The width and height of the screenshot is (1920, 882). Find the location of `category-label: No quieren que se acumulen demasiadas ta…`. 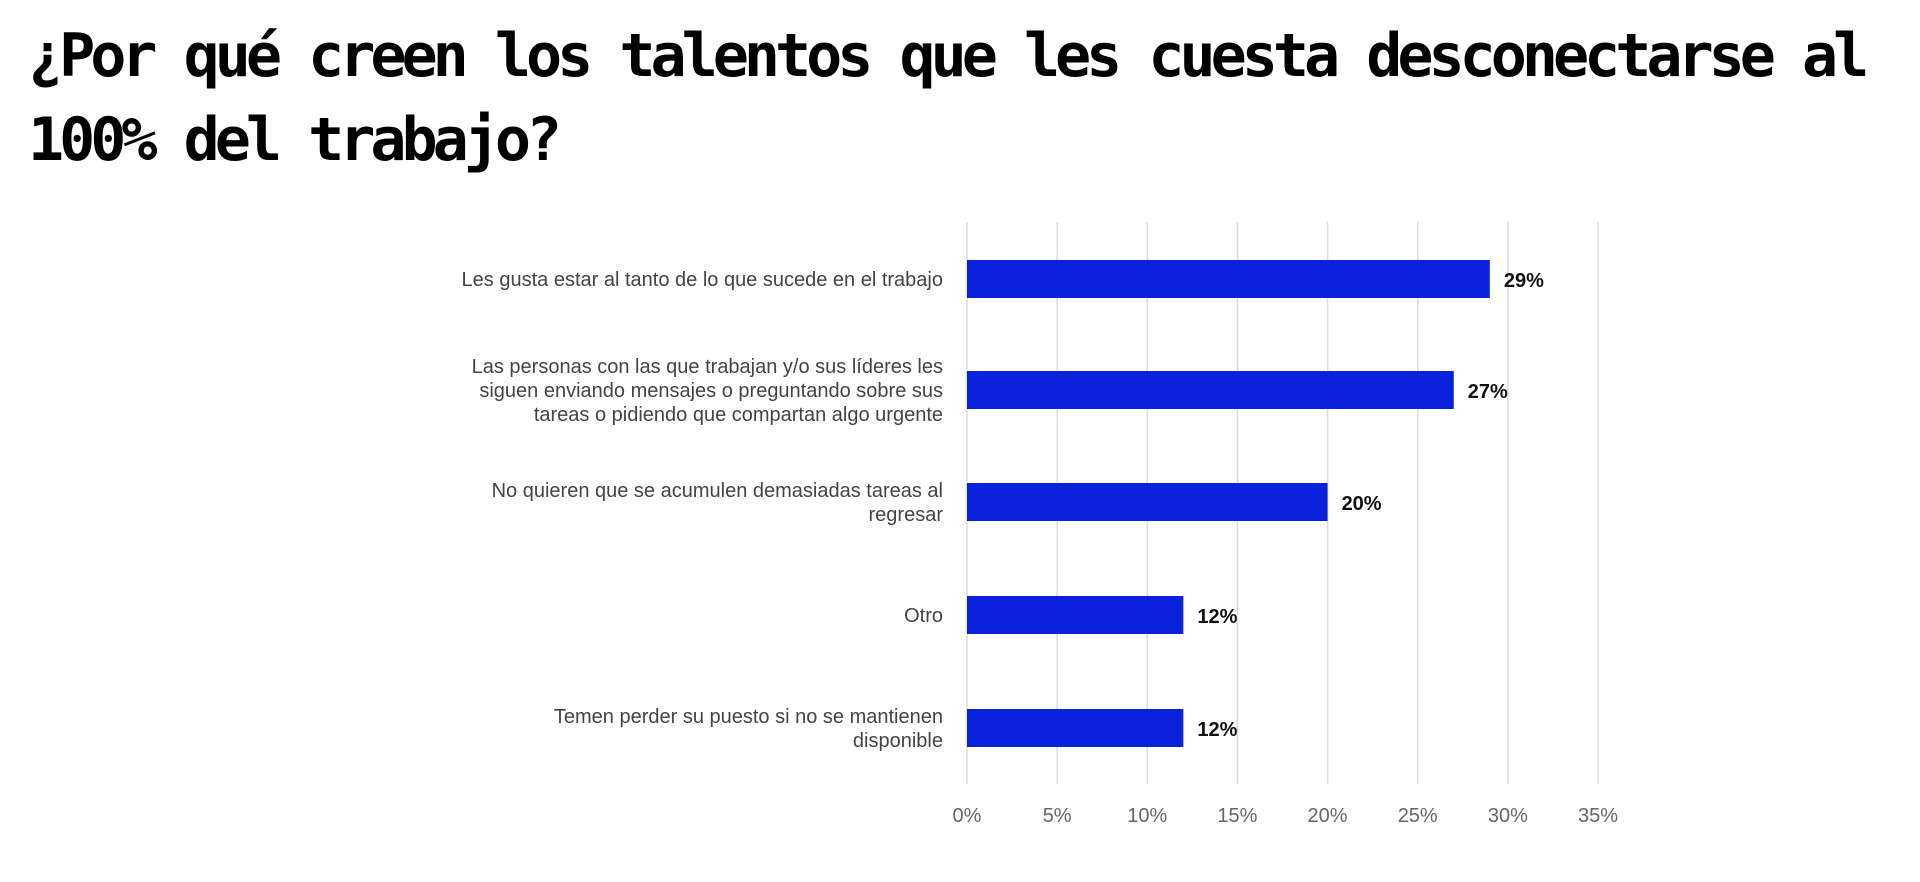

category-label: No quieren que se acumulen demasiadas ta… is located at coordinates (717, 491).